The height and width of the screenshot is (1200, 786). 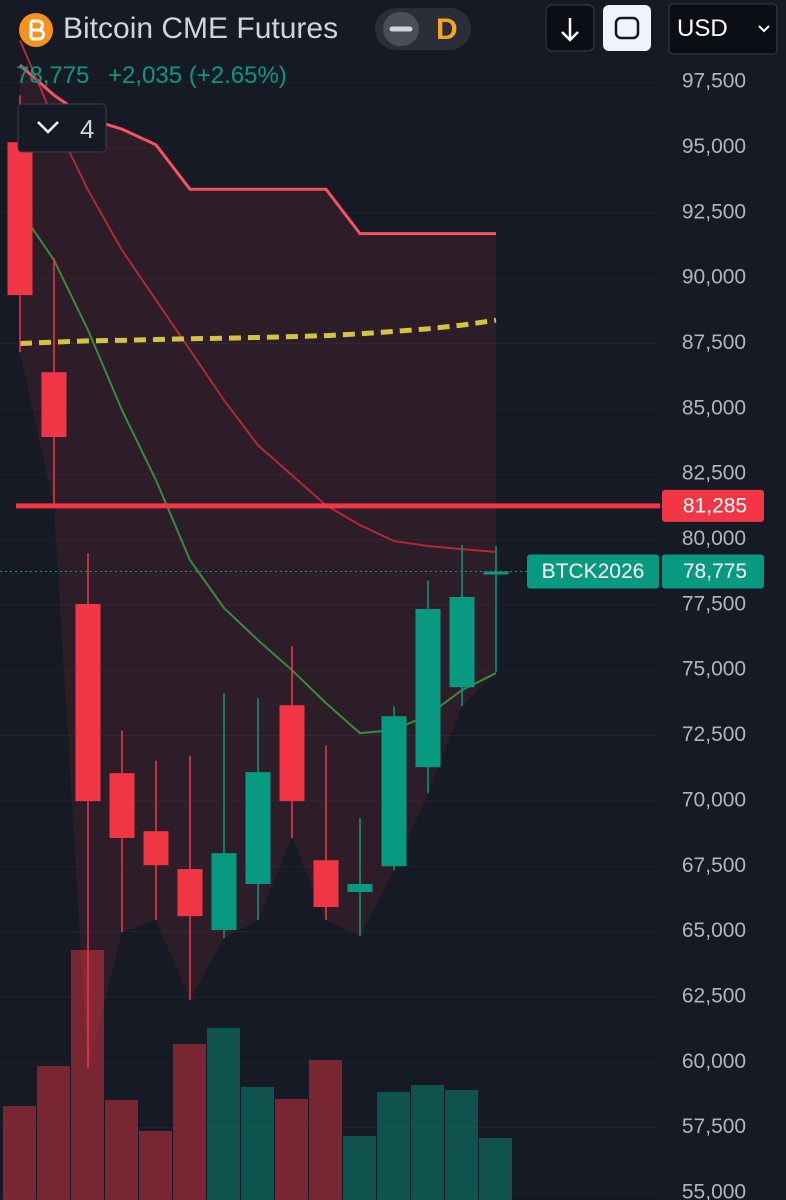 I want to click on last-price-box, so click(x=713, y=571).